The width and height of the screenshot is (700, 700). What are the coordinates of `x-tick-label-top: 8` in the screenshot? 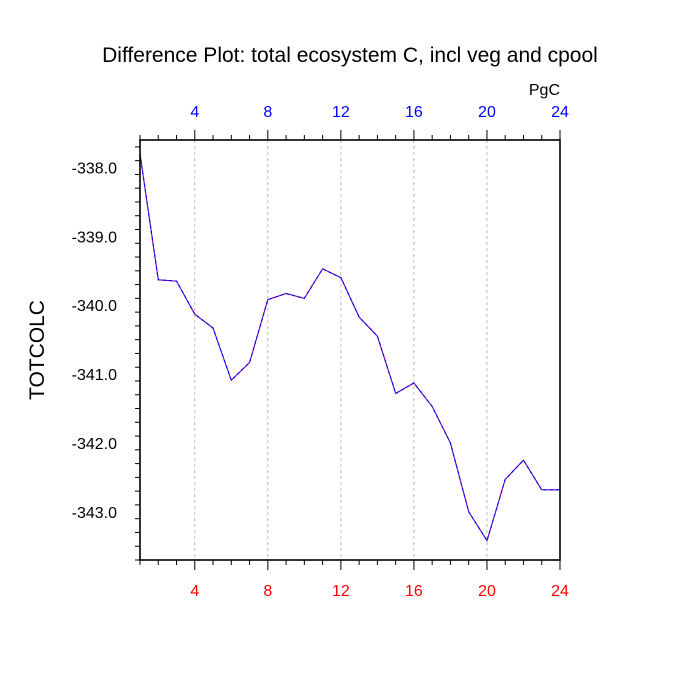 It's located at (267, 112).